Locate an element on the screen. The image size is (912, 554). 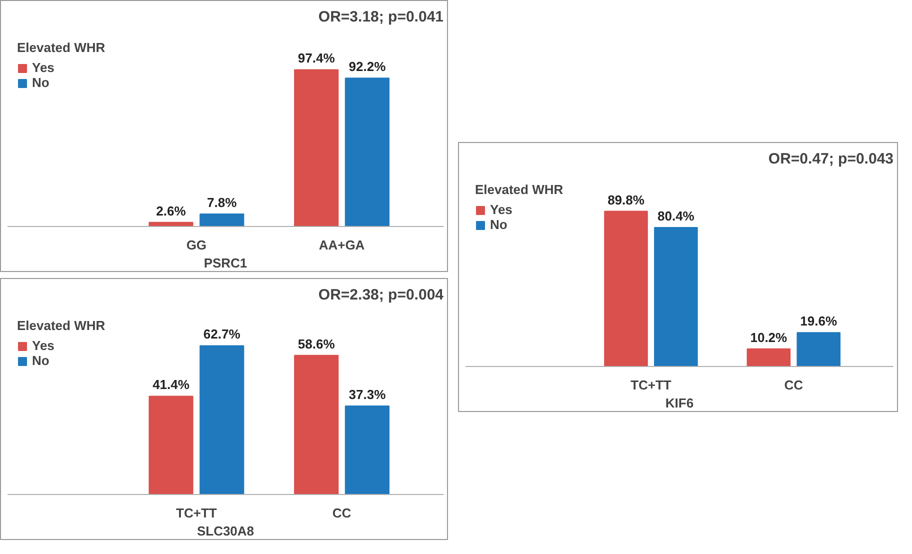
x-tick-label: AA+GA is located at coordinates (342, 245).